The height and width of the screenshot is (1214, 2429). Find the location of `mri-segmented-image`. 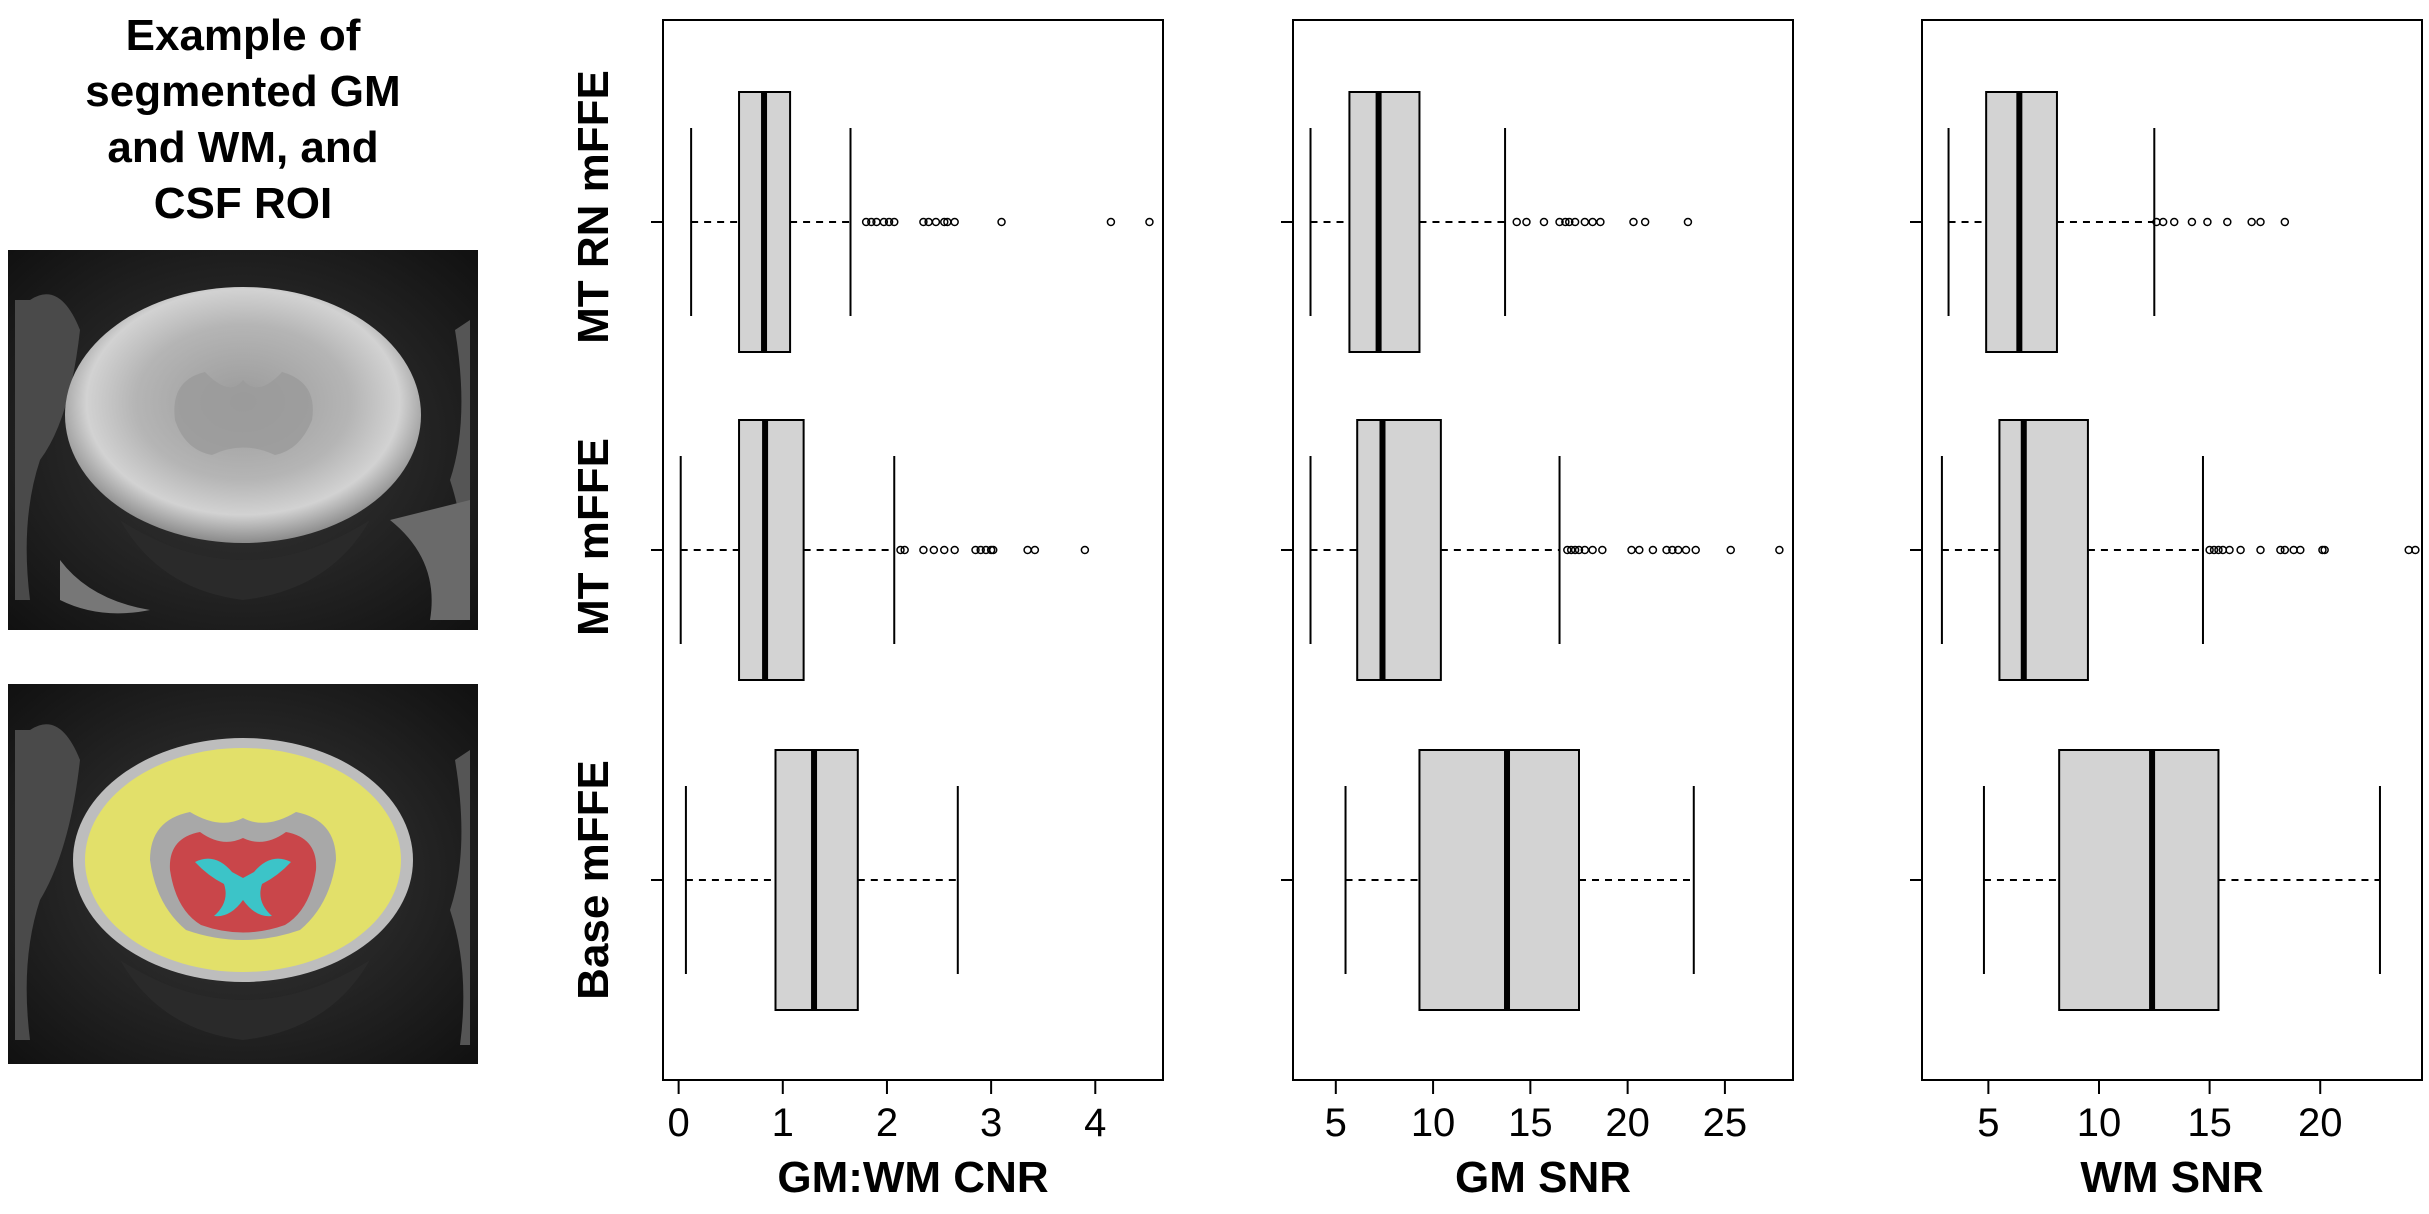

mri-segmented-image is located at coordinates (243, 874).